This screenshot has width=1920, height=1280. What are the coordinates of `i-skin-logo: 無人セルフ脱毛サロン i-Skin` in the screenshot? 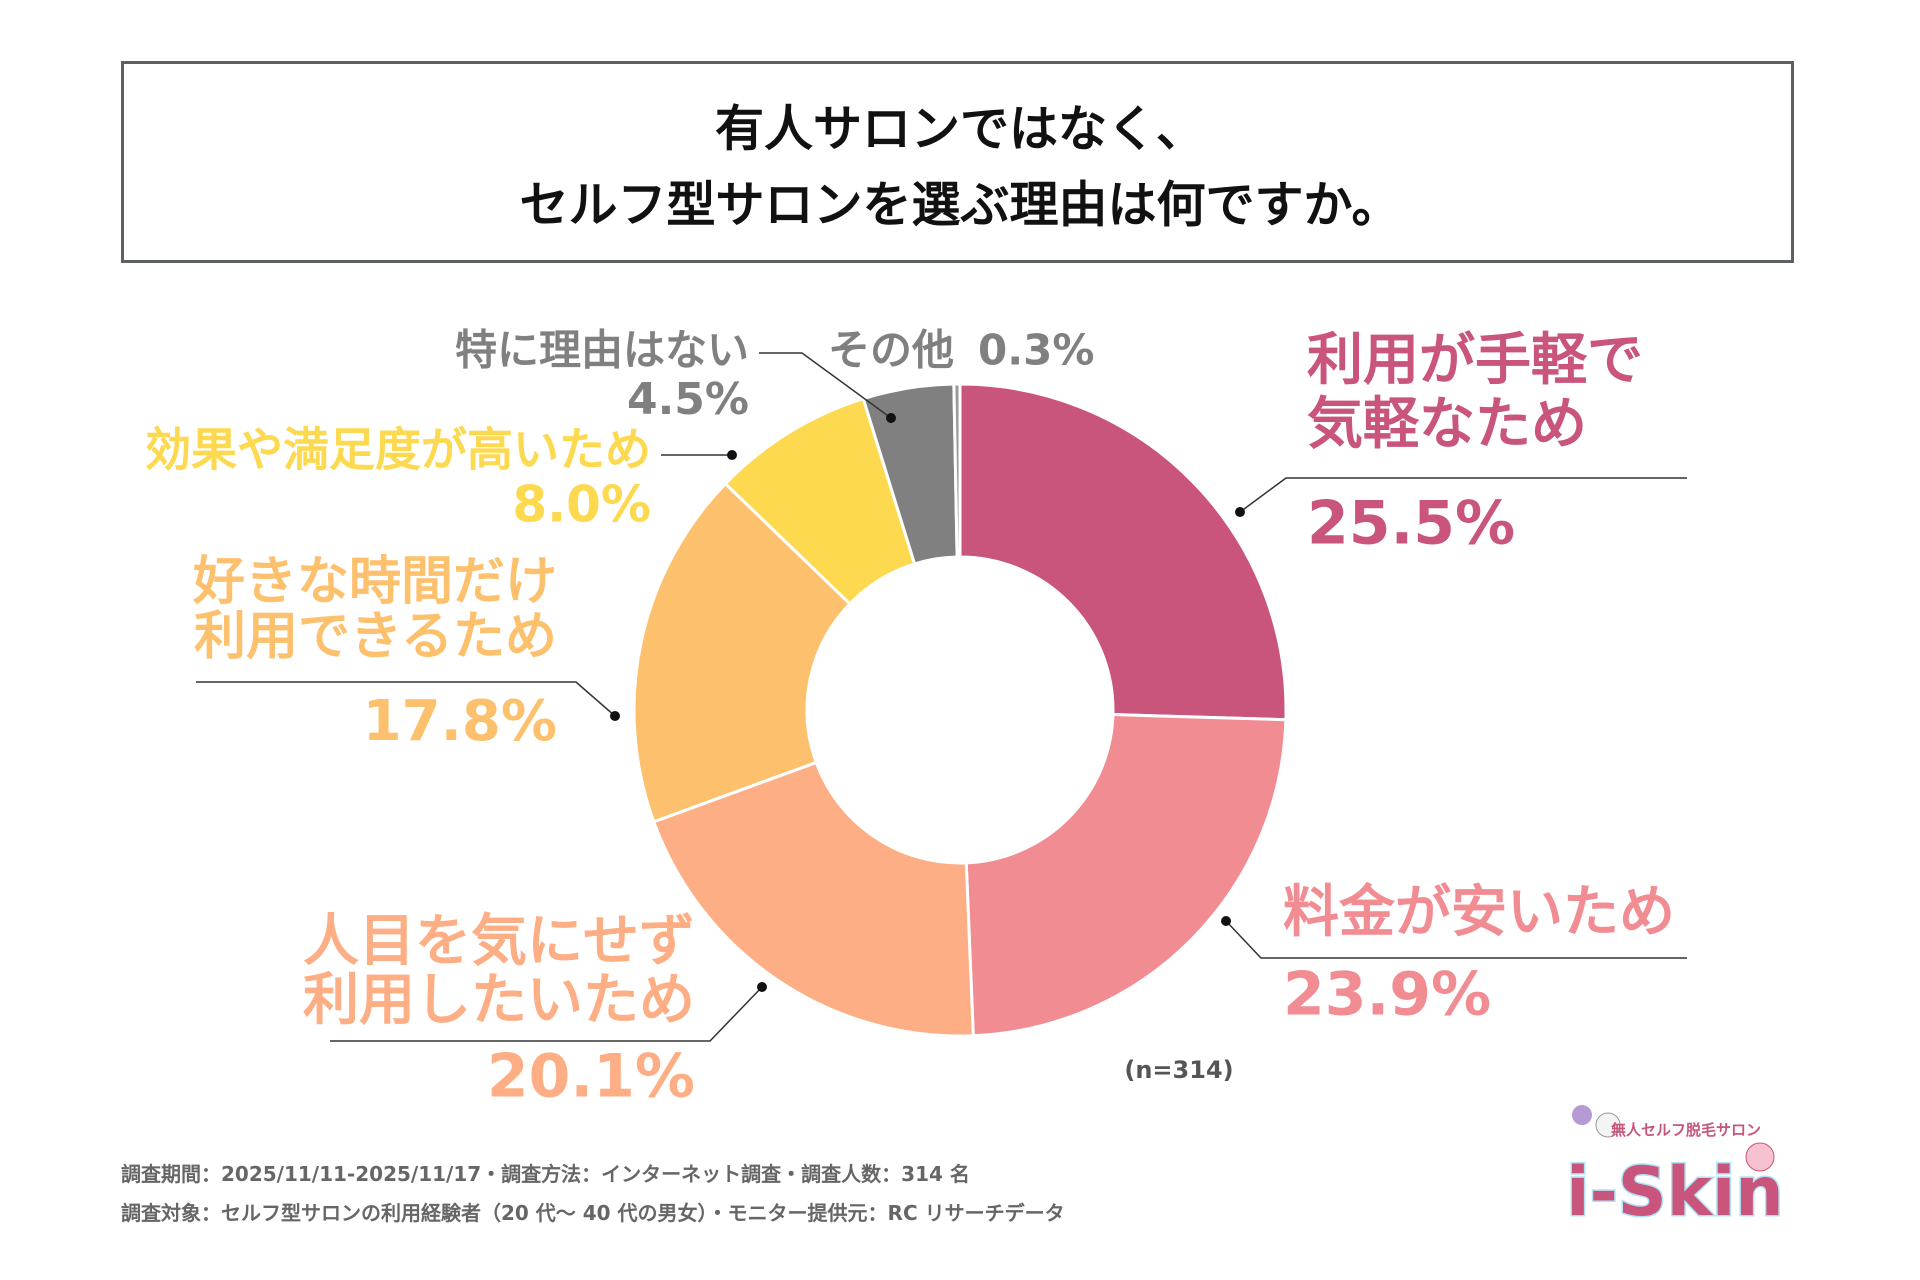 It's located at (1675, 1165).